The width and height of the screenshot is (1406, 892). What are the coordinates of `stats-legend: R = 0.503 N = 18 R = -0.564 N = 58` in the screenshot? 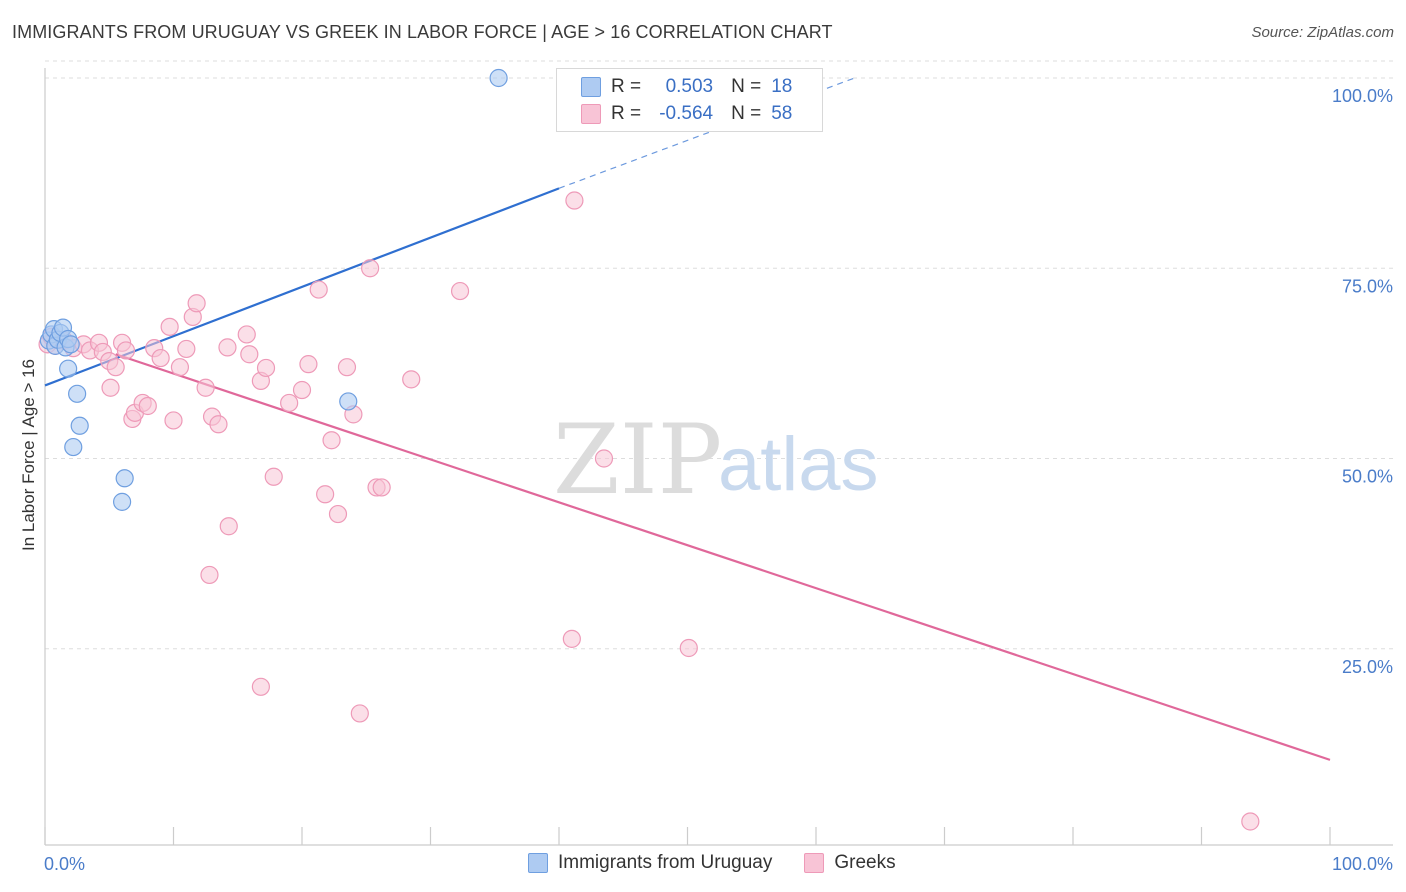 It's located at (689, 100).